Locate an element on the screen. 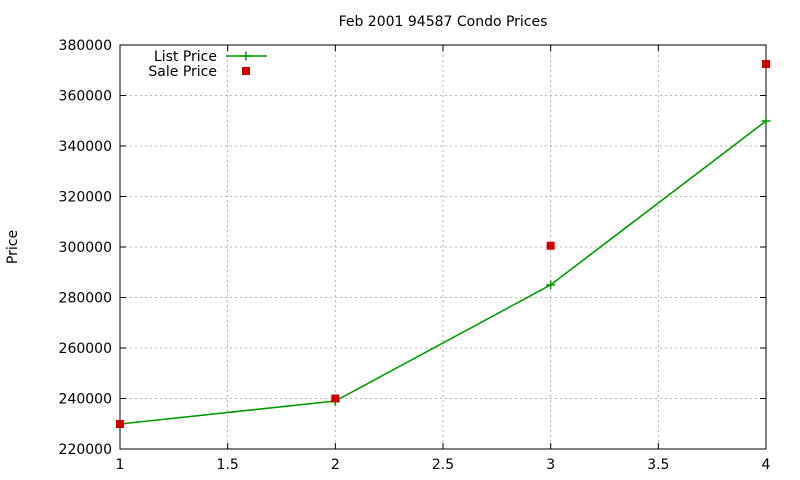 Image resolution: width=800 pixels, height=480 pixels. y-tick-label: 320000 is located at coordinates (85, 198).